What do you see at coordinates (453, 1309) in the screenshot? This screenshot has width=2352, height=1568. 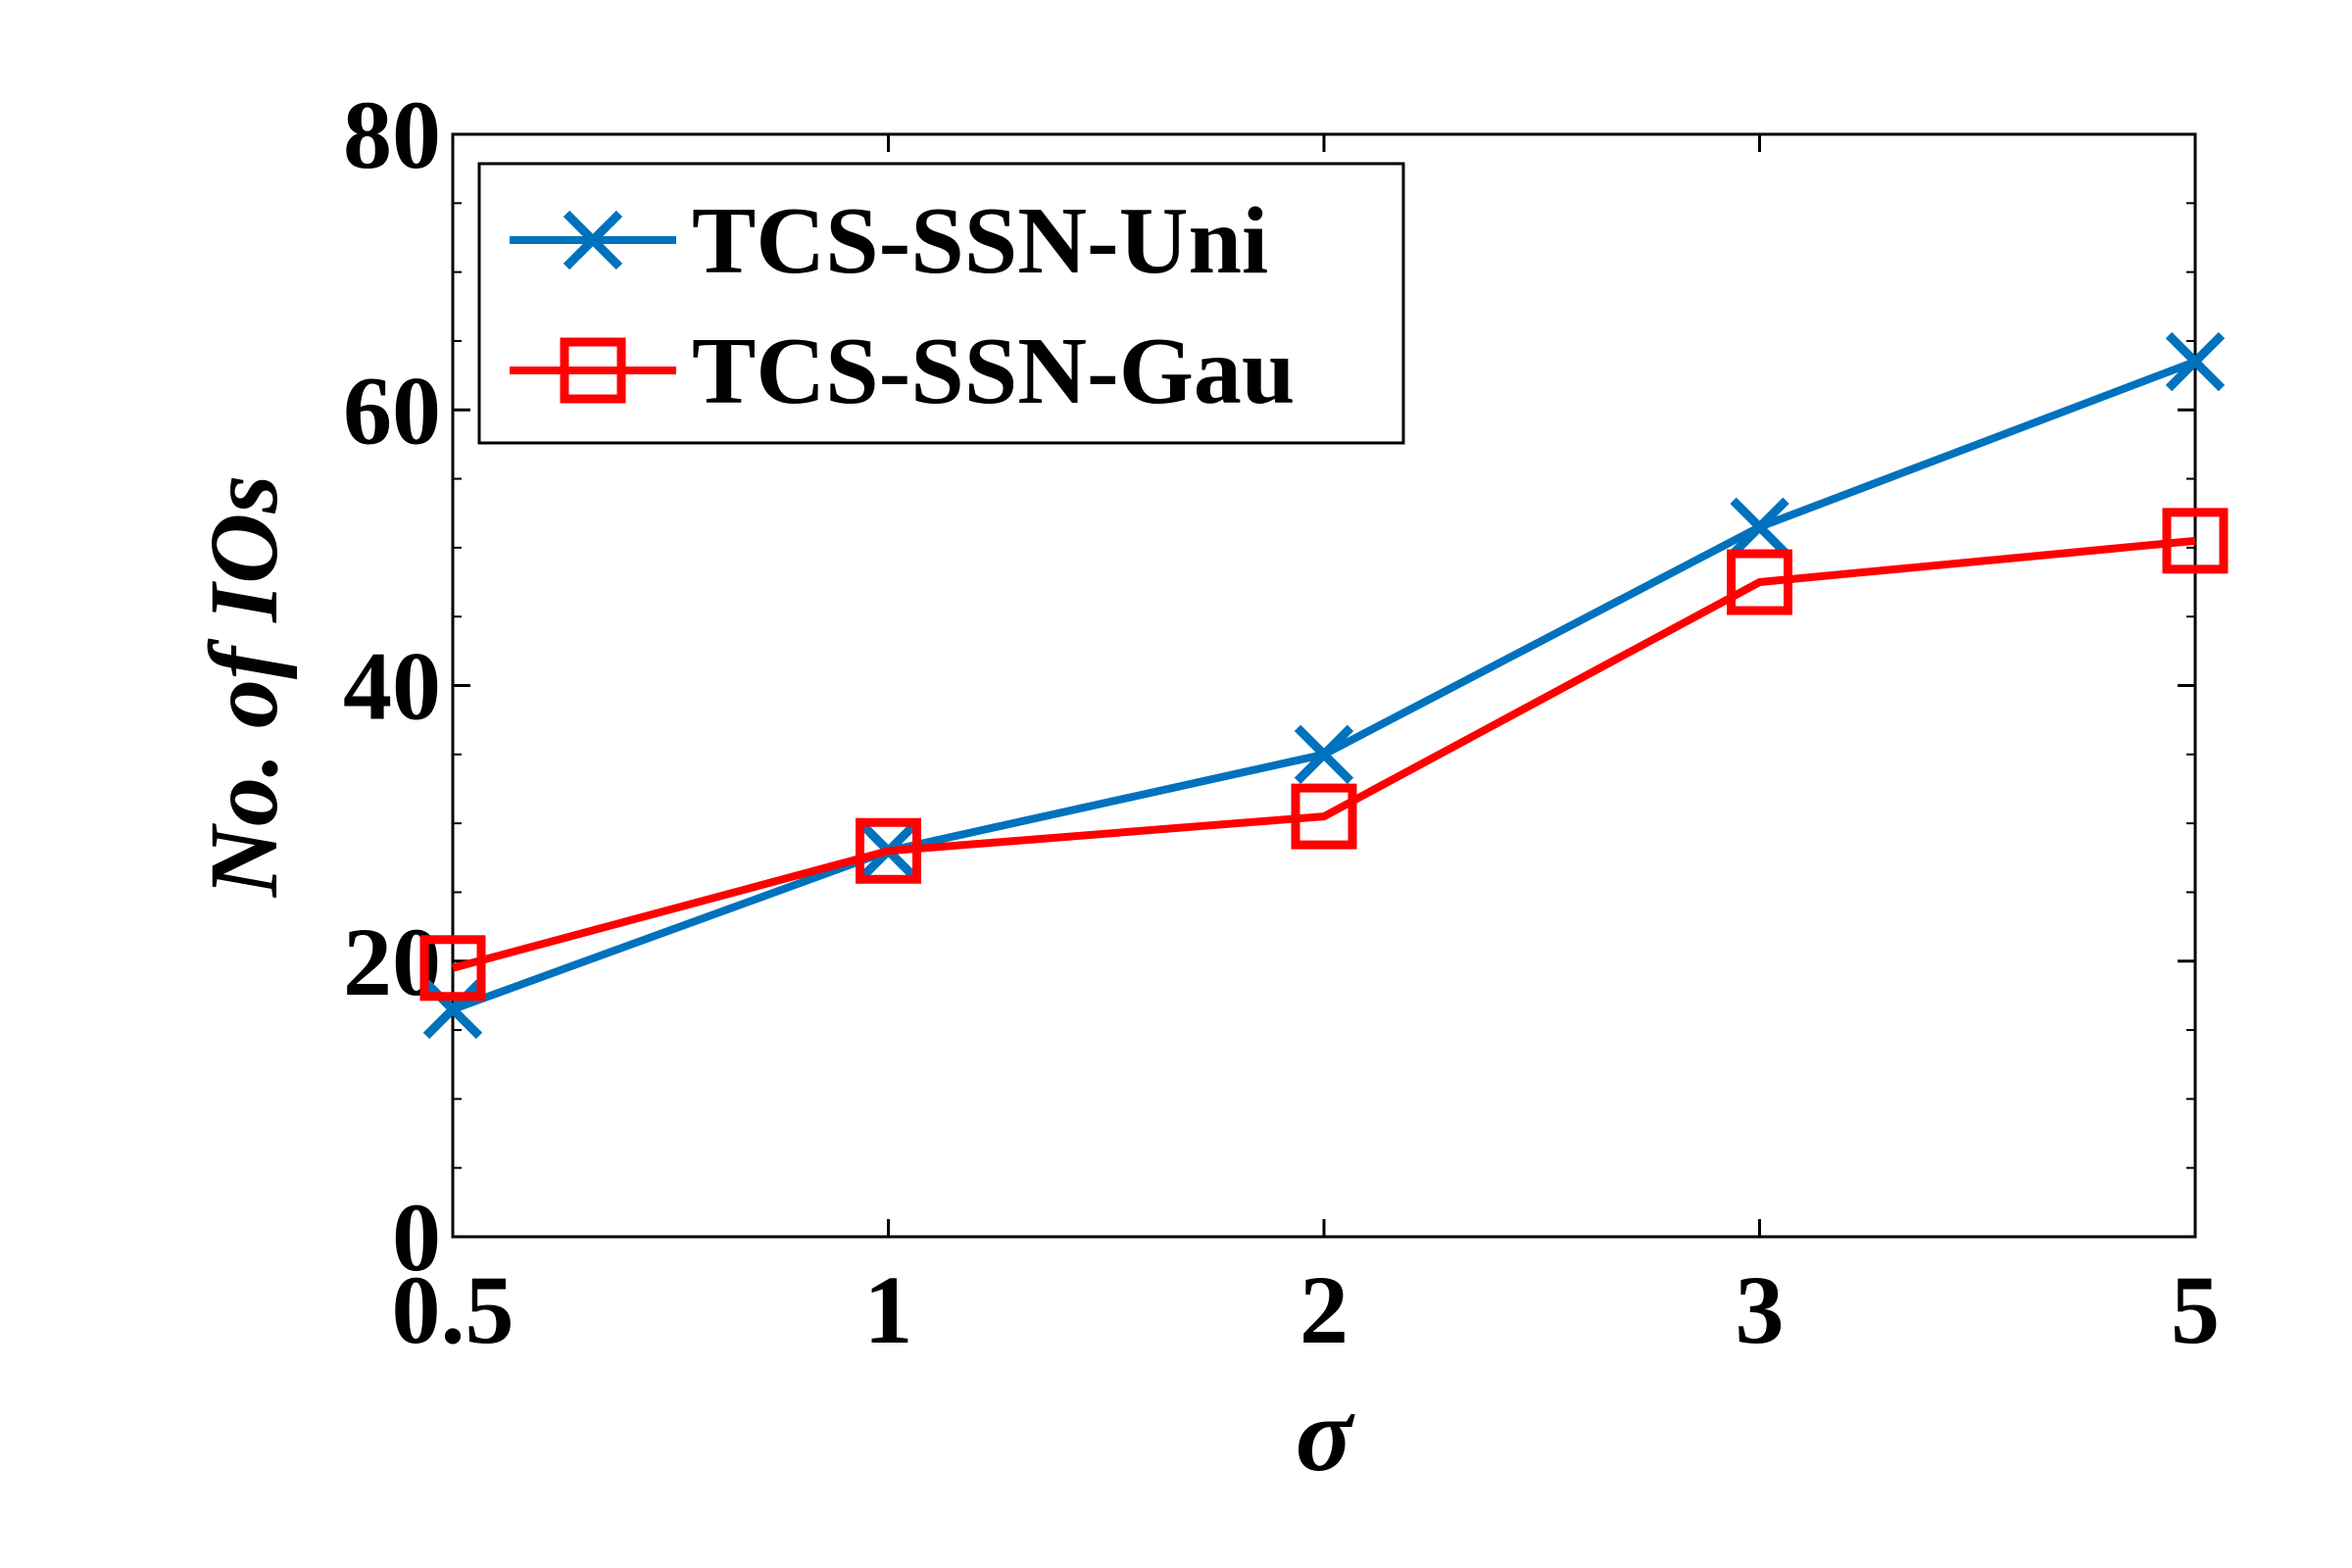 I see `x-tick-label: 0.5` at bounding box center [453, 1309].